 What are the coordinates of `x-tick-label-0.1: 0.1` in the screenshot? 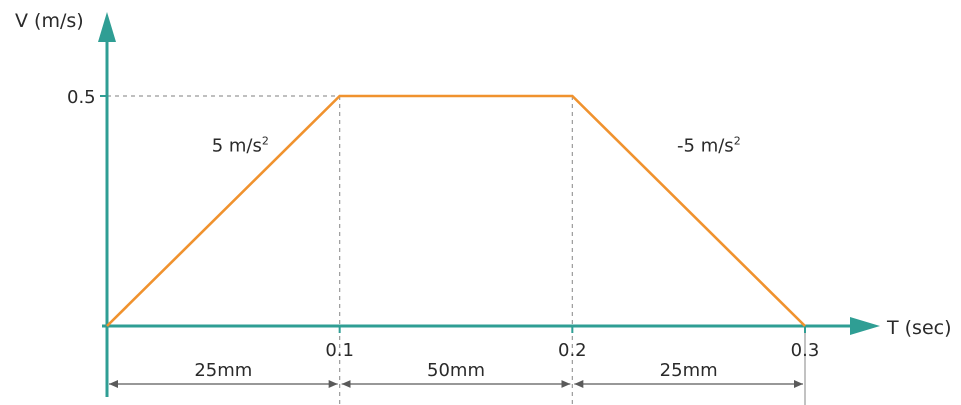 It's located at (339, 350).